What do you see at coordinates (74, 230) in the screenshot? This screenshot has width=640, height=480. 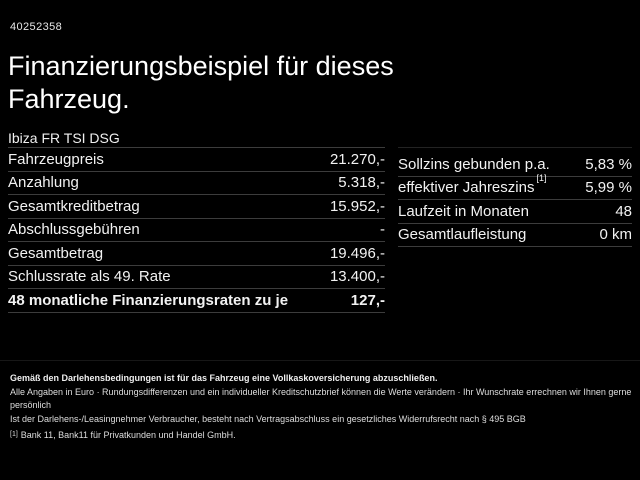 I see `finance-row-label: Abschlussgebühren` at bounding box center [74, 230].